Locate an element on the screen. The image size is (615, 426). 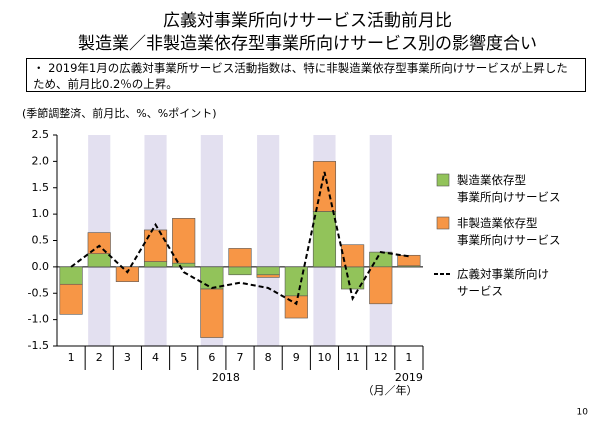
y-tick-label: -0.5 is located at coordinates (38, 292).